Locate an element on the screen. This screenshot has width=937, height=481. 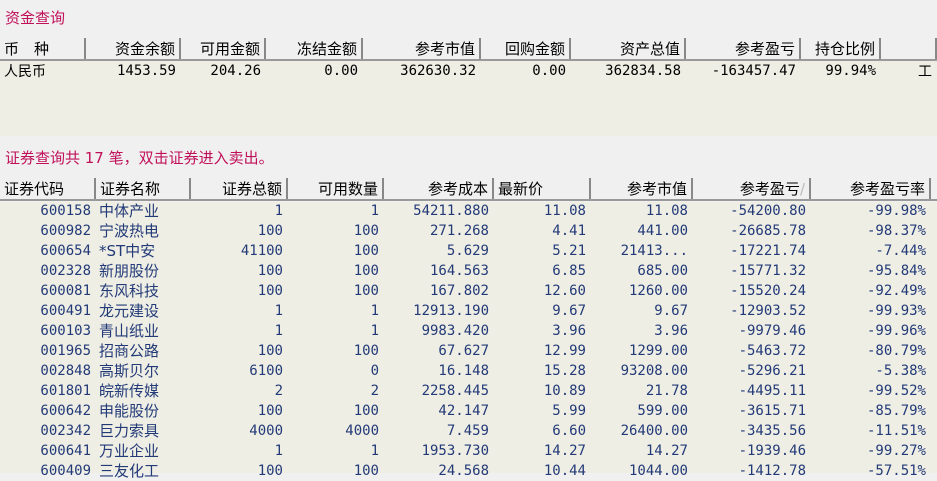
table-cell: 24.568 is located at coordinates (463, 471).